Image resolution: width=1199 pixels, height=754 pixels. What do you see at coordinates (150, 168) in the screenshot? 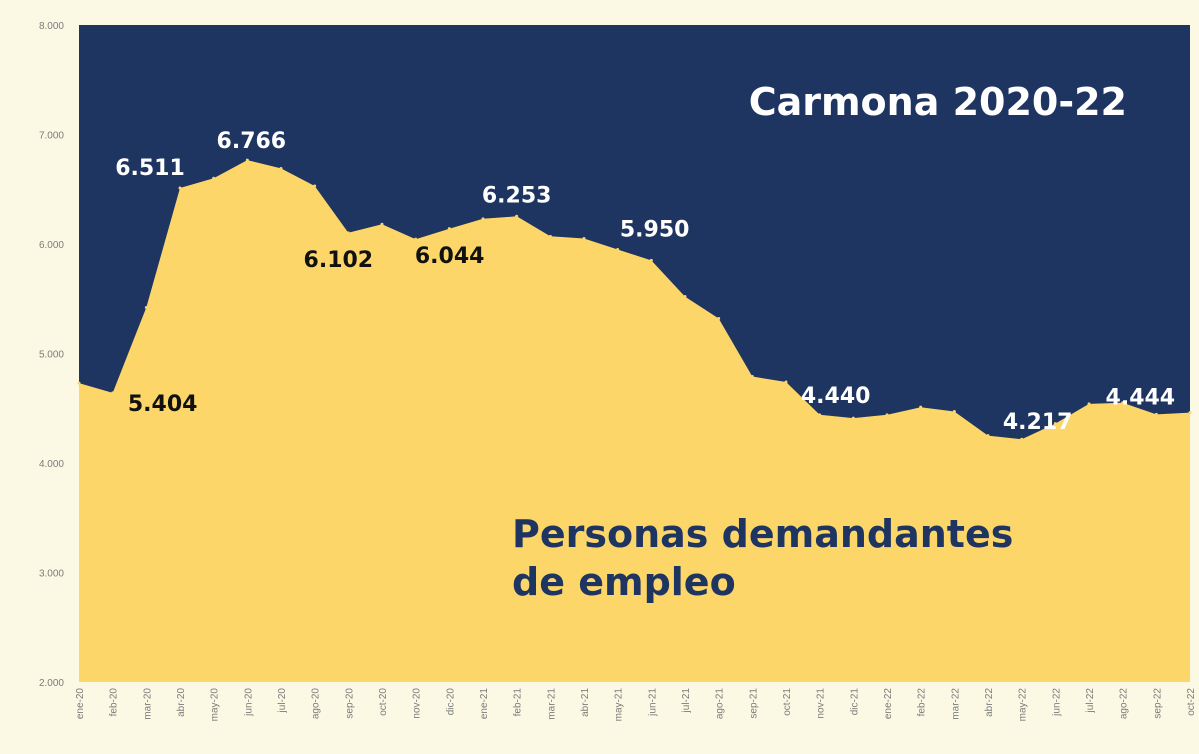
I see `data-label: 6.511` at bounding box center [150, 168].